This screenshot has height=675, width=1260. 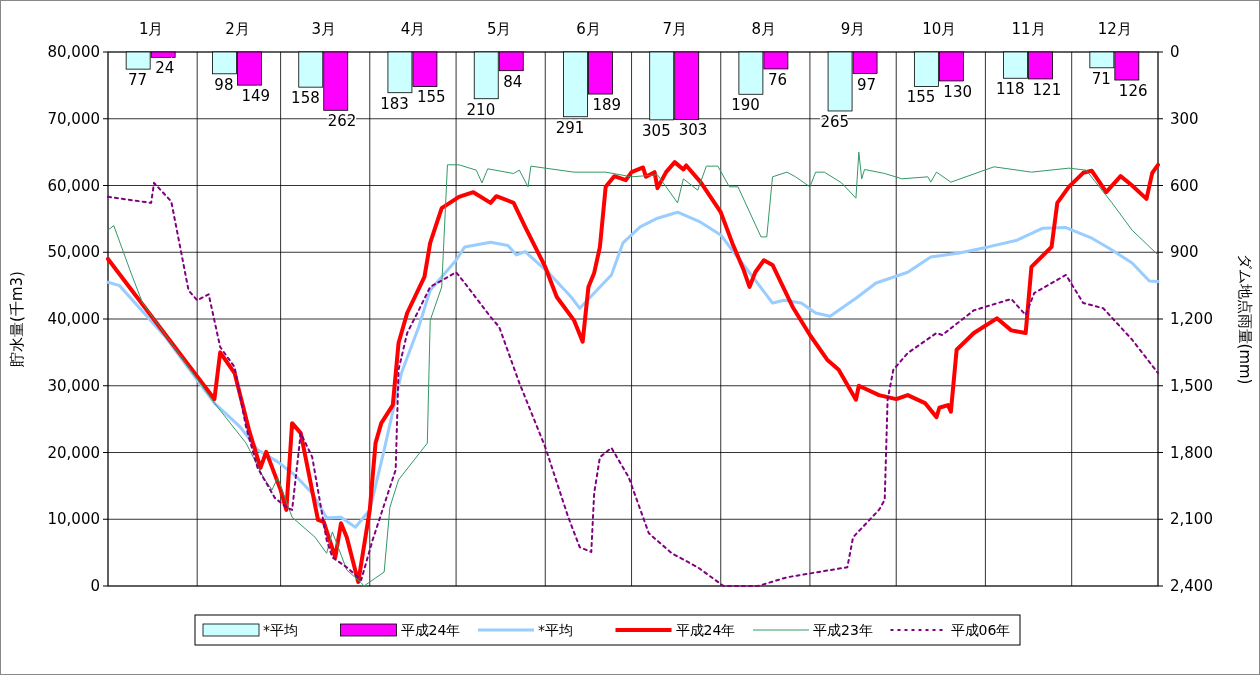 What do you see at coordinates (513, 81) in the screenshot?
I see `data-label: 84` at bounding box center [513, 81].